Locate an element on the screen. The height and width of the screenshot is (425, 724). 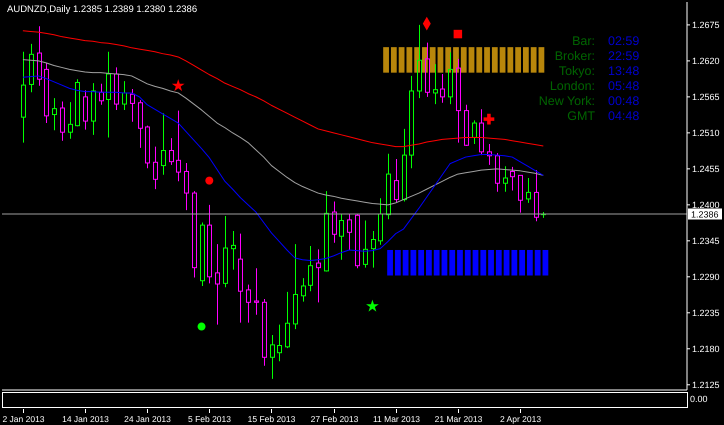
y-tick-label: 1.2510 is located at coordinates (706, 133).